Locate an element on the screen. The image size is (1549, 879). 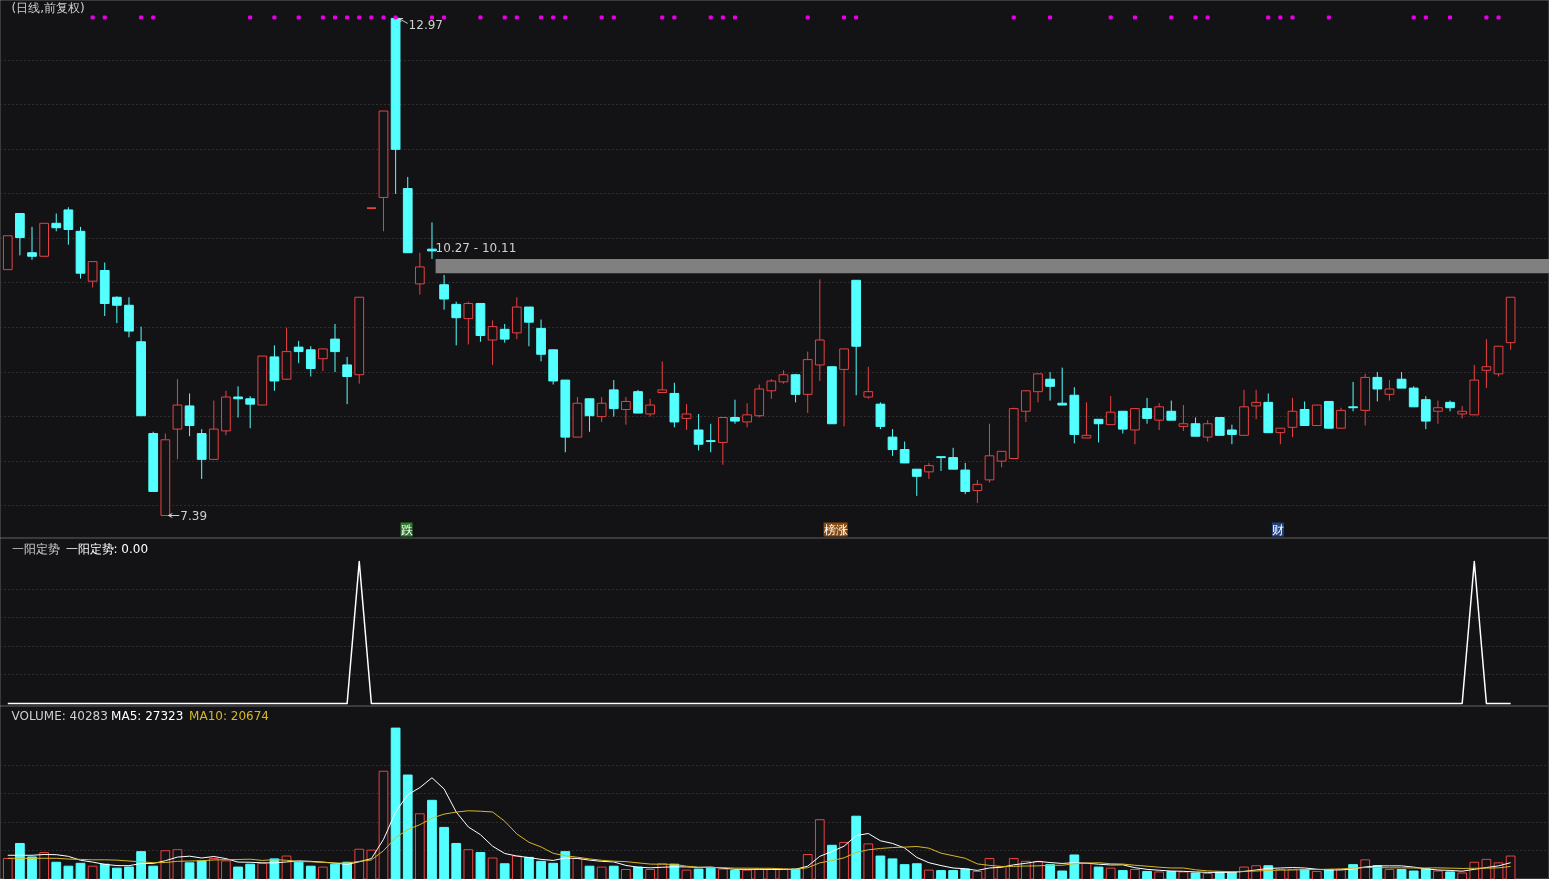
annotation: 12.97 is located at coordinates (425, 24).